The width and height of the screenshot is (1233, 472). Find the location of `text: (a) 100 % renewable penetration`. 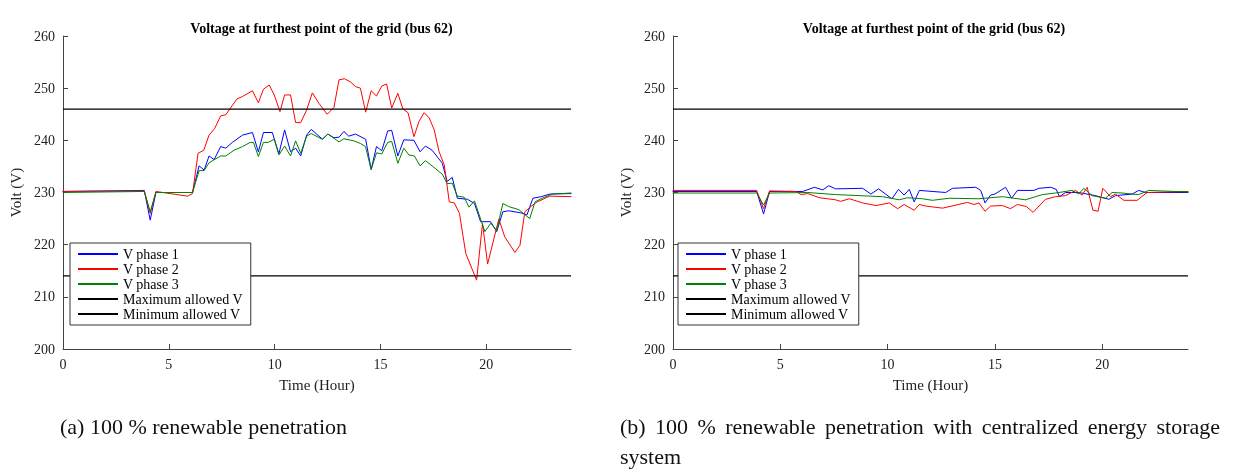

text: (a) 100 % renewable penetration is located at coordinates (204, 427).